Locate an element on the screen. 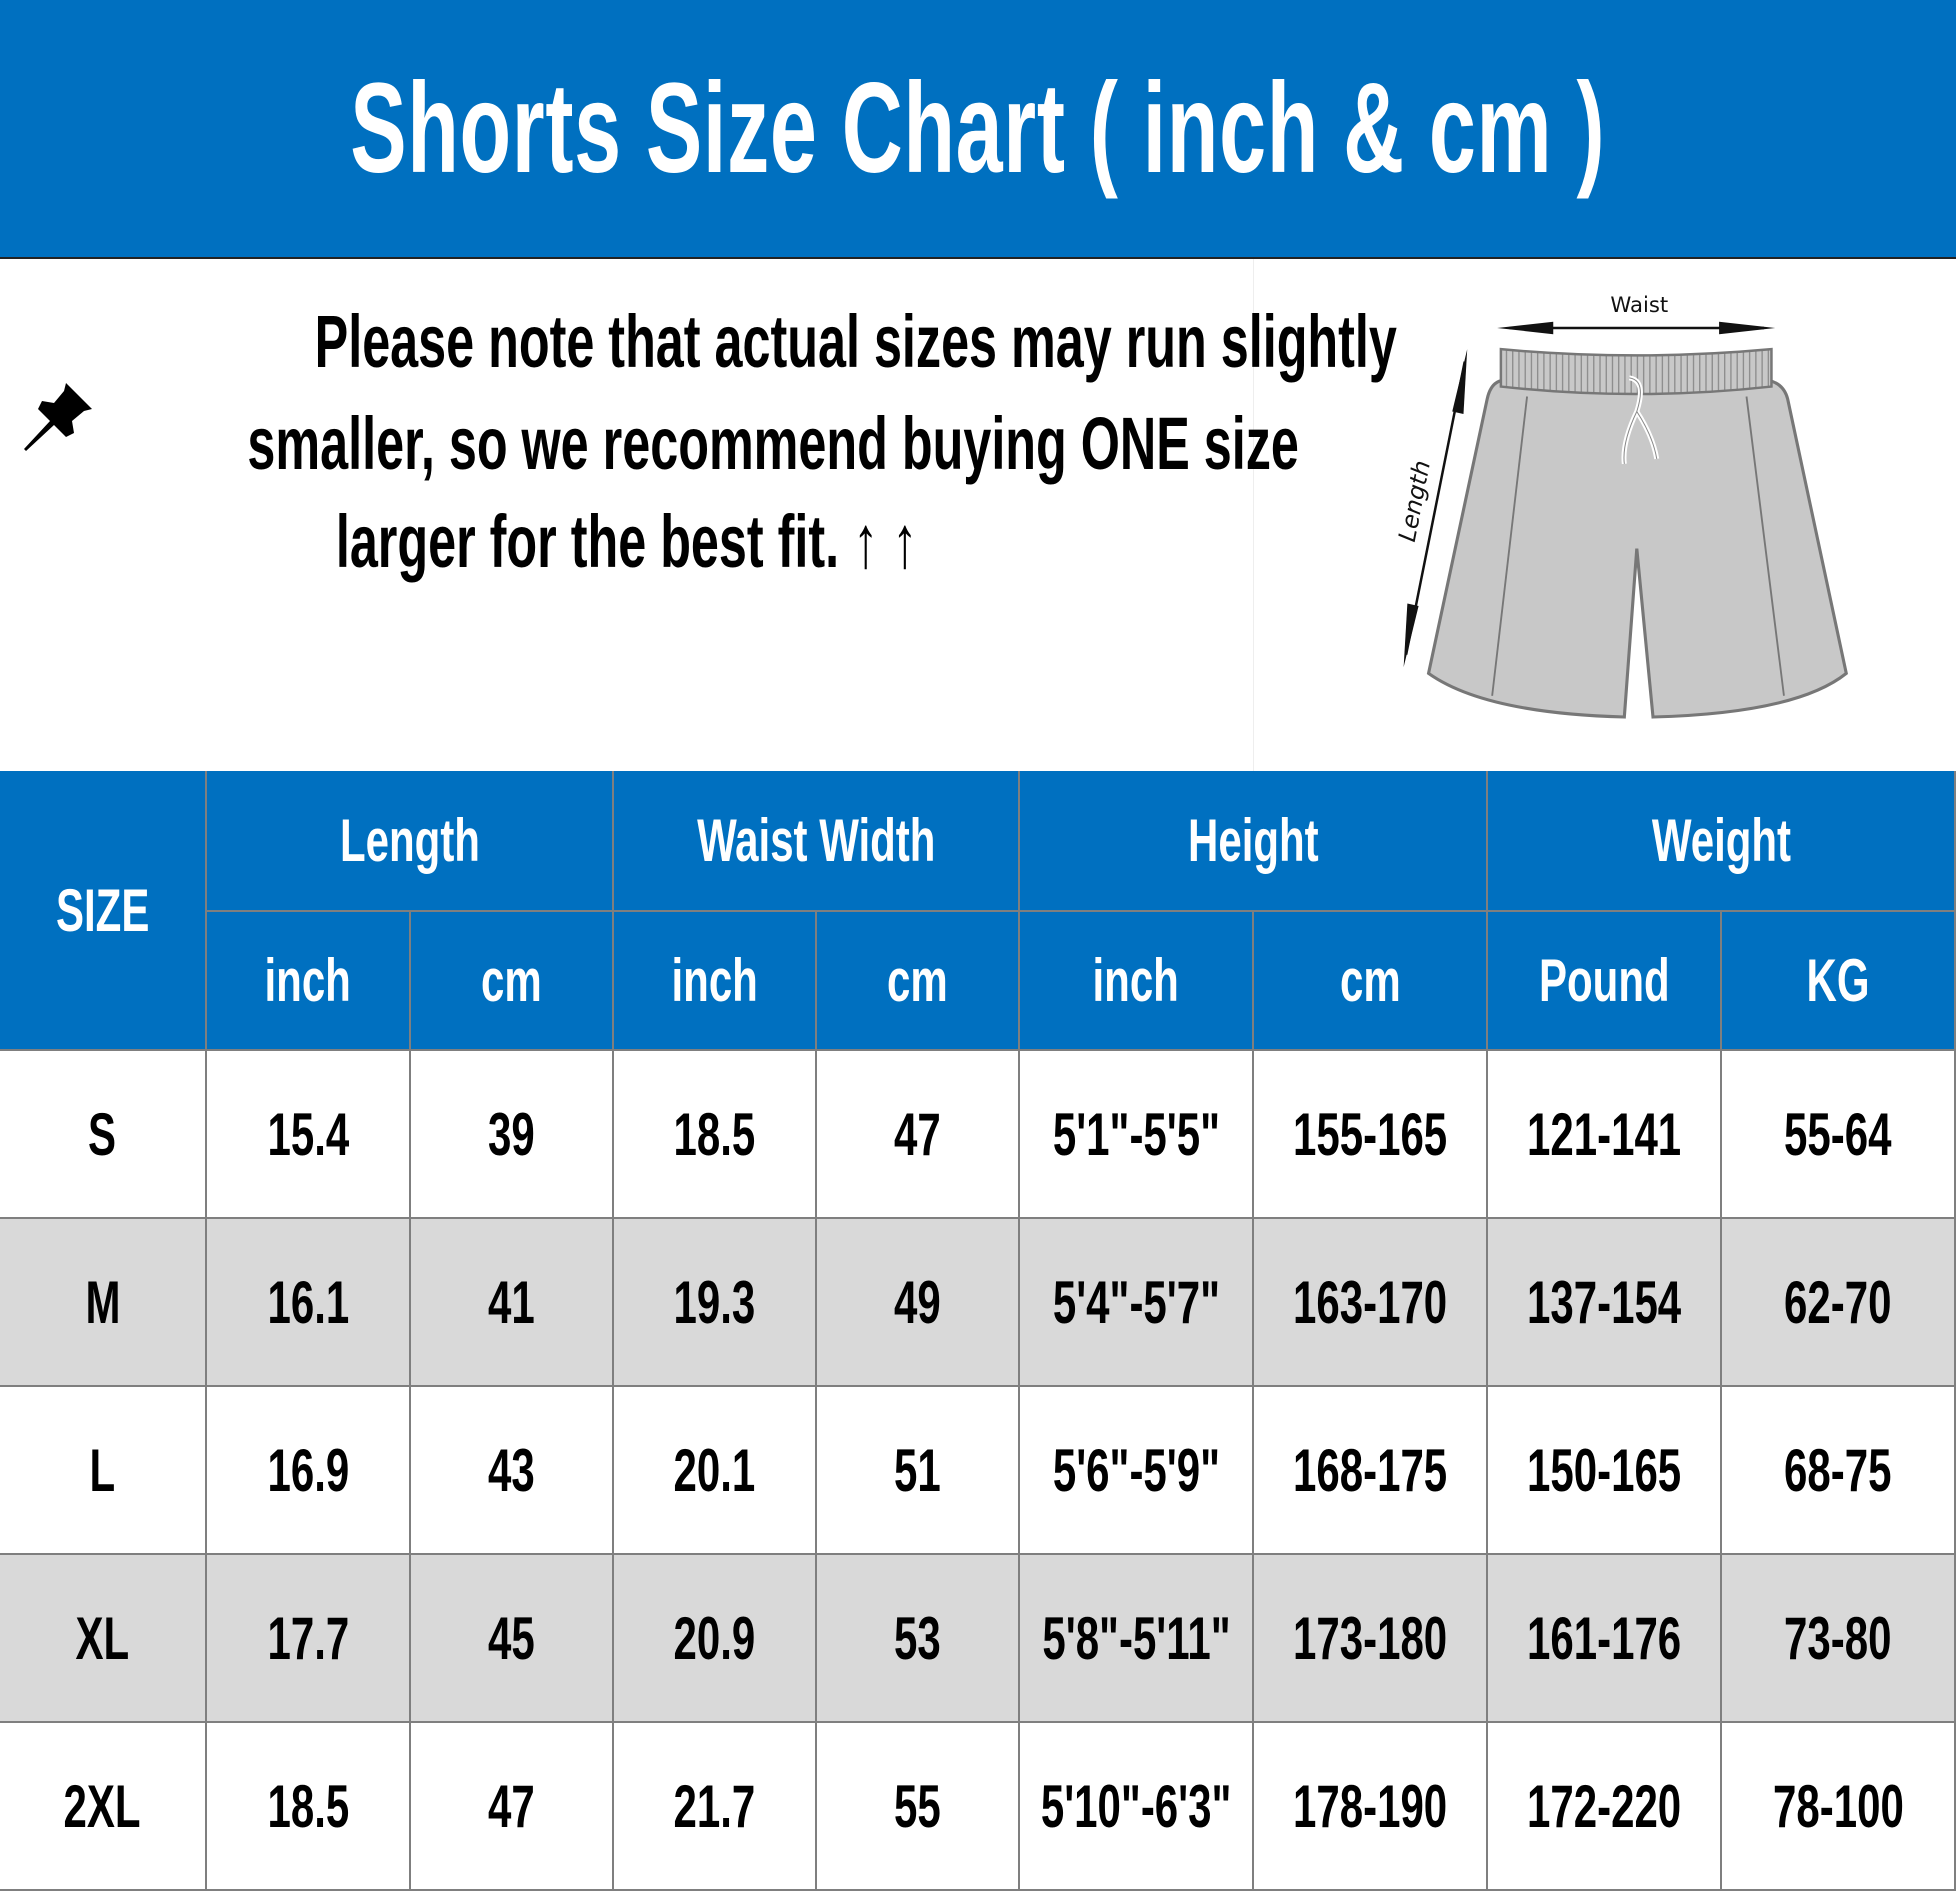 Image resolution: width=1956 pixels, height=1892 pixels. unit-header-text: KG is located at coordinates (1838, 980).